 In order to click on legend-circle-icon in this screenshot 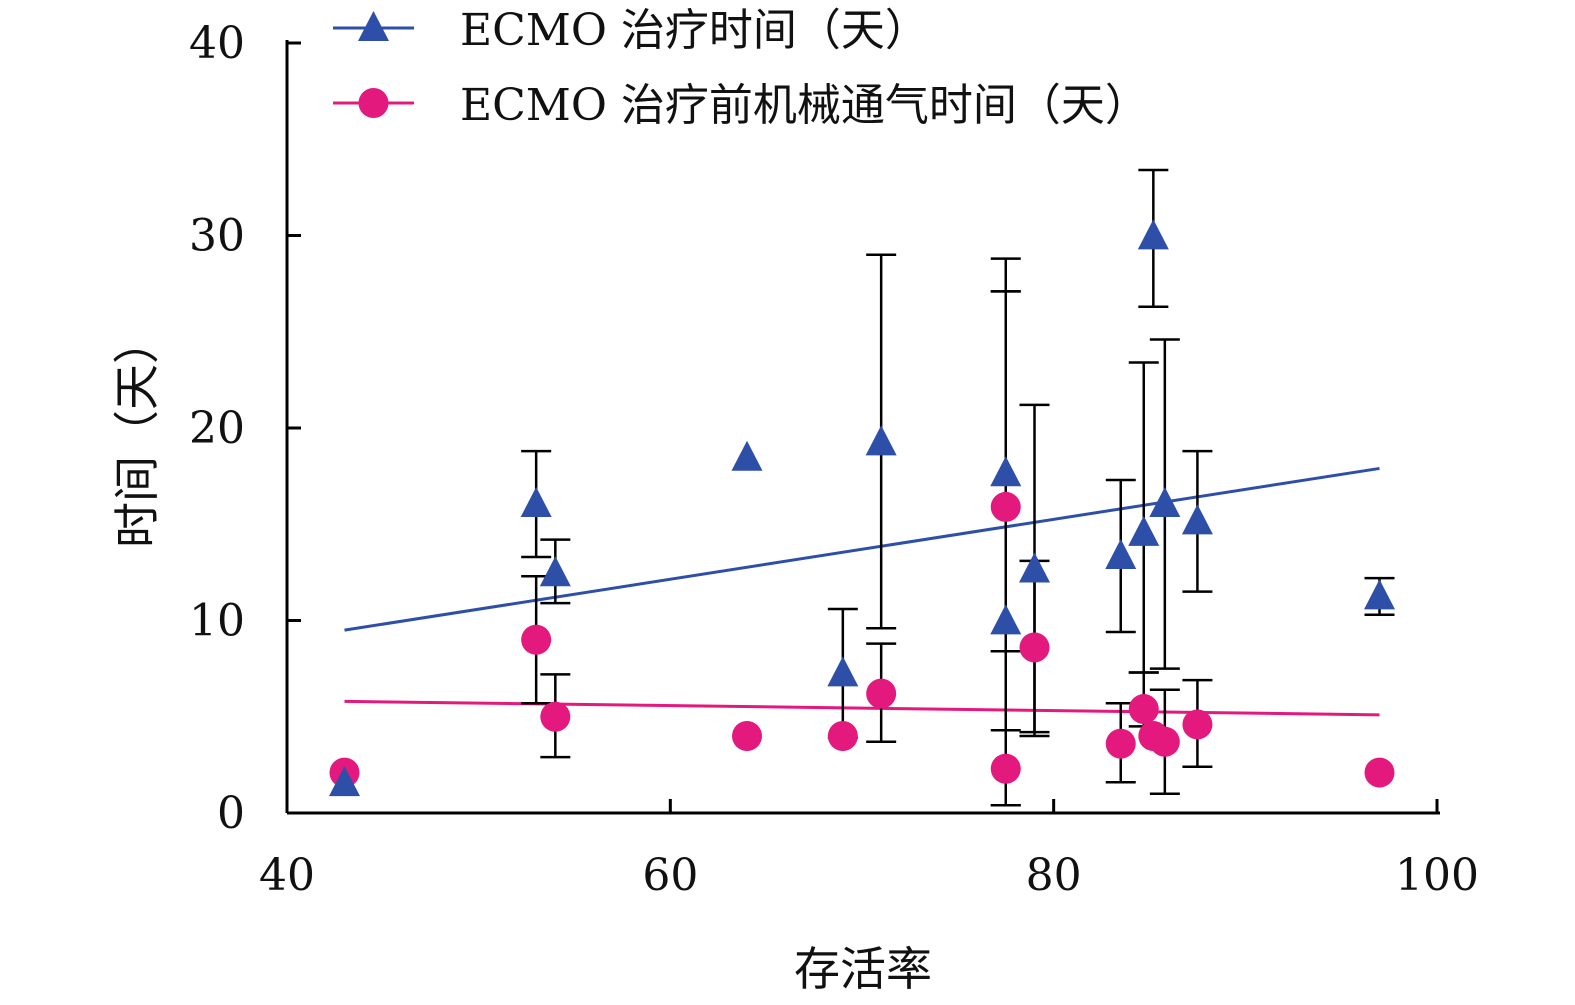, I will do `click(373, 103)`.